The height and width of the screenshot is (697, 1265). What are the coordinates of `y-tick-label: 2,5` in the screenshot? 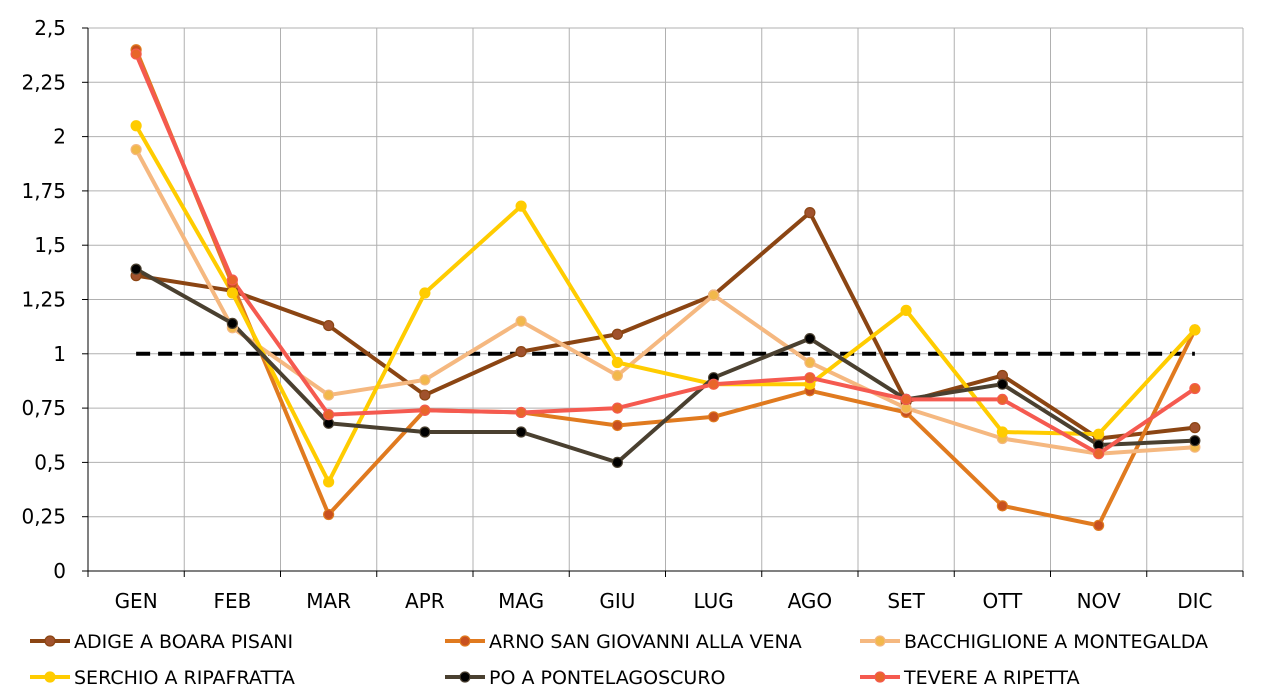 It's located at (50, 28).